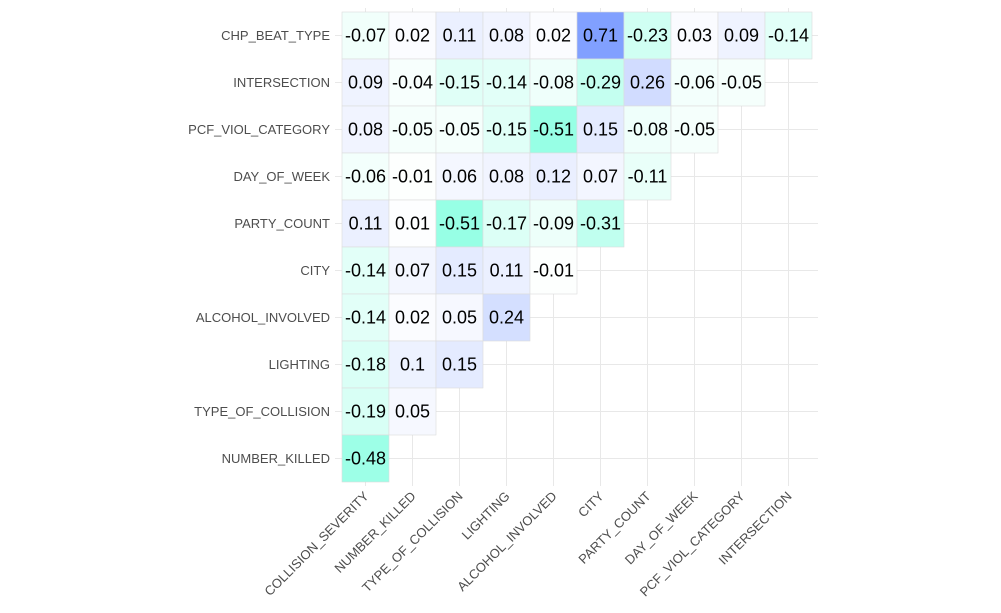 The width and height of the screenshot is (1001, 613). What do you see at coordinates (259, 129) in the screenshot?
I see `y-tick-label: PCF_VIOL_CATEGORY` at bounding box center [259, 129].